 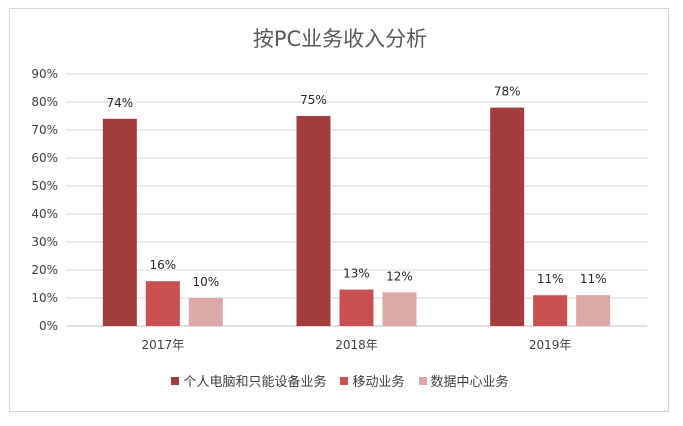 I want to click on x-tick-label: 2017年, so click(x=163, y=345).